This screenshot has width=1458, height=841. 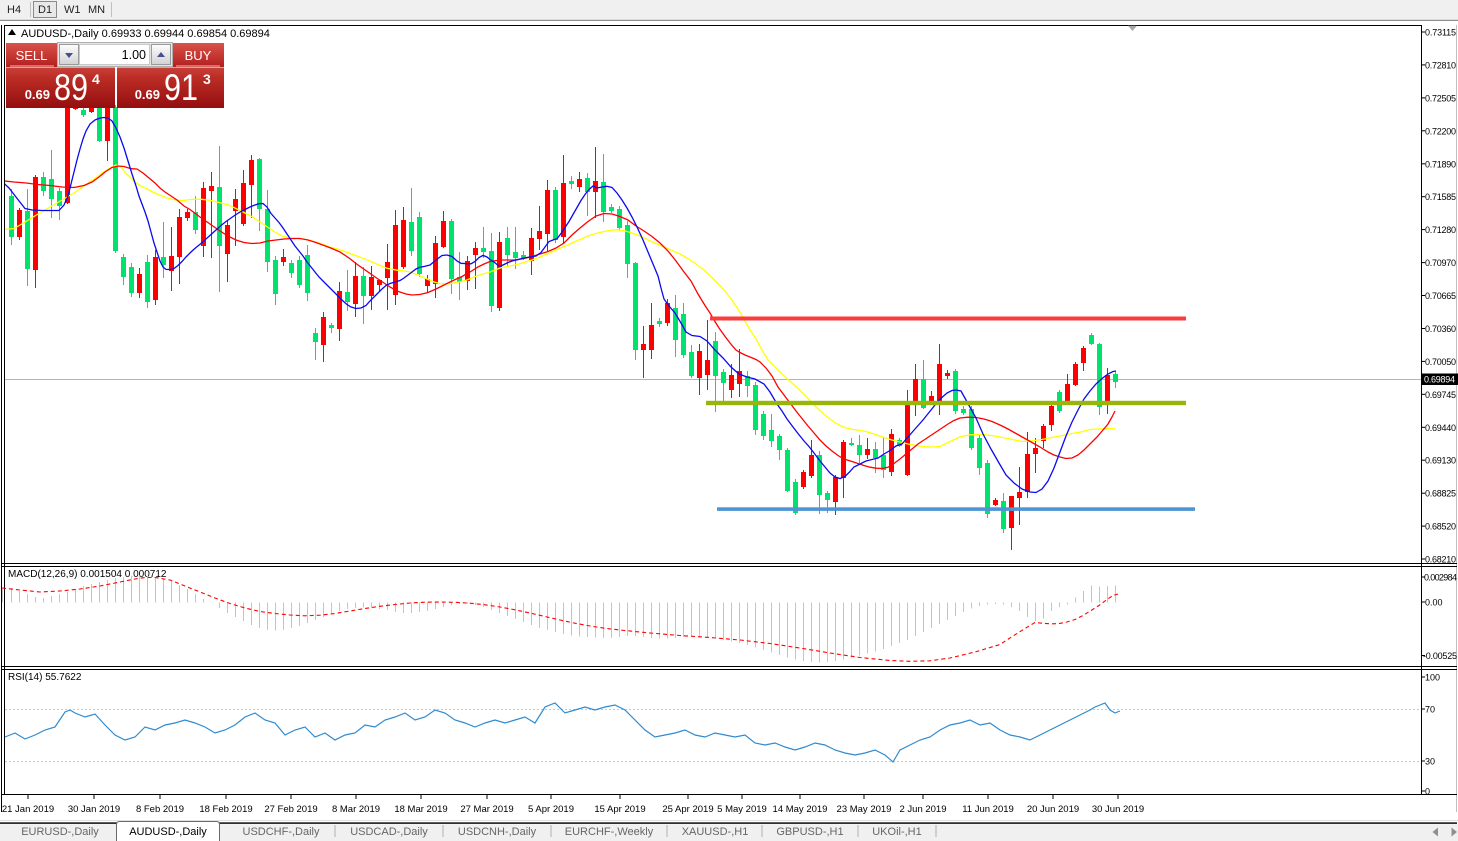 I want to click on svg-text: 27 Feb 2019, so click(x=290, y=809).